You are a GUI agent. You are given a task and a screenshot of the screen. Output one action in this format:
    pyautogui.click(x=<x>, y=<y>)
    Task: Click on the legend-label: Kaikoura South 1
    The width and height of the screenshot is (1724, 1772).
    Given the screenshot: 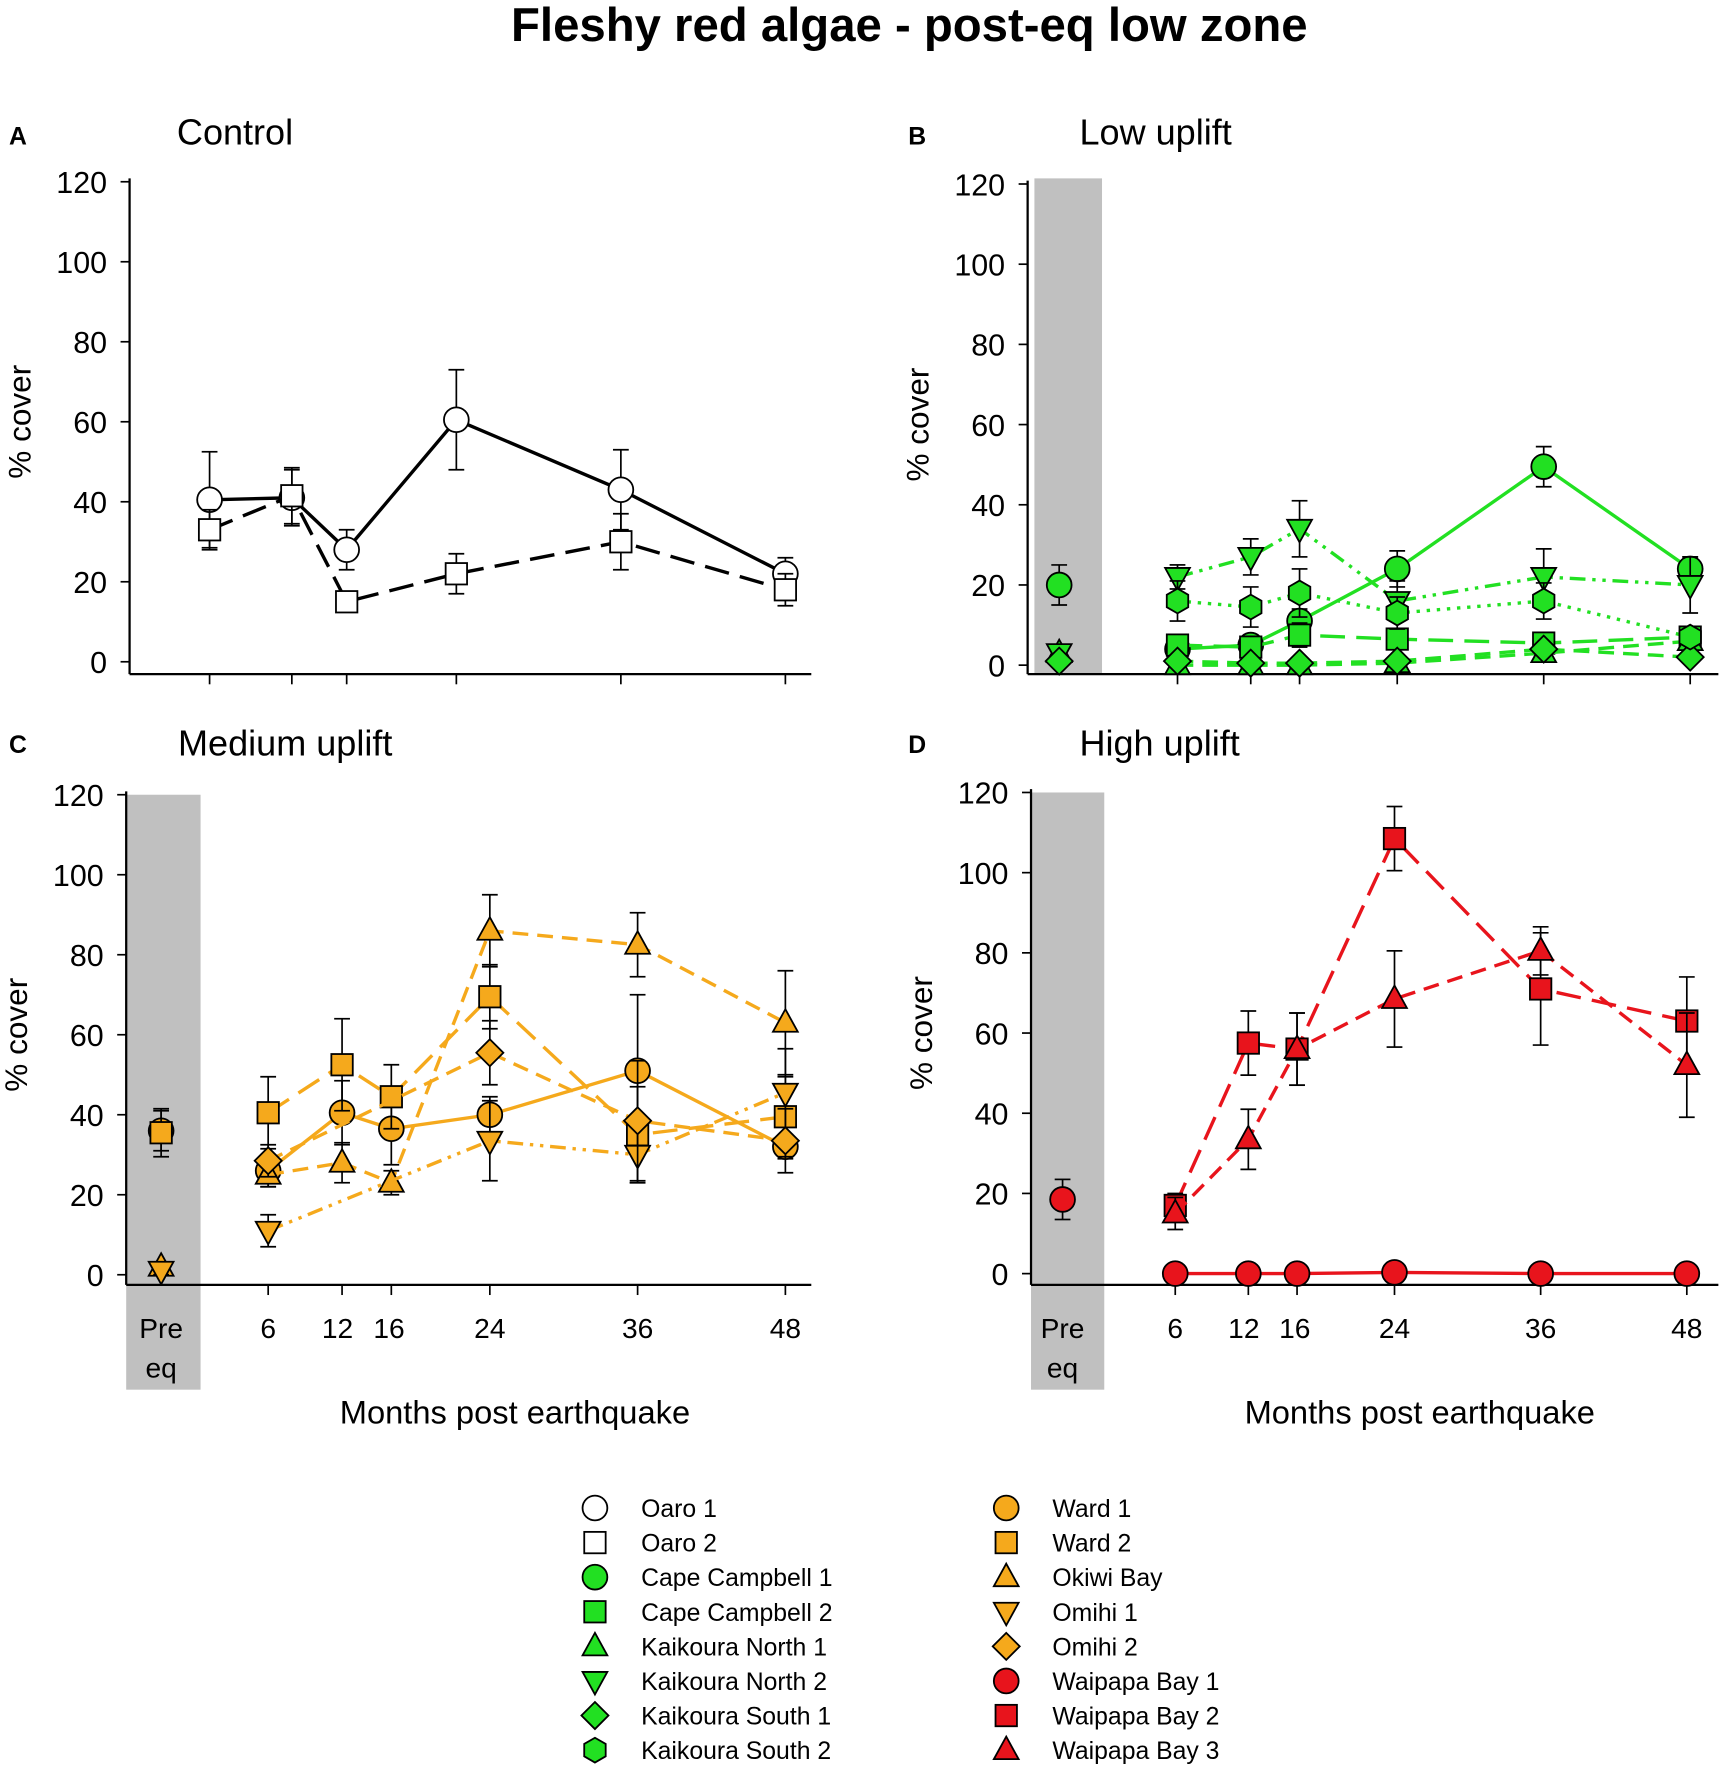 What is the action you would take?
    pyautogui.click(x=736, y=1717)
    